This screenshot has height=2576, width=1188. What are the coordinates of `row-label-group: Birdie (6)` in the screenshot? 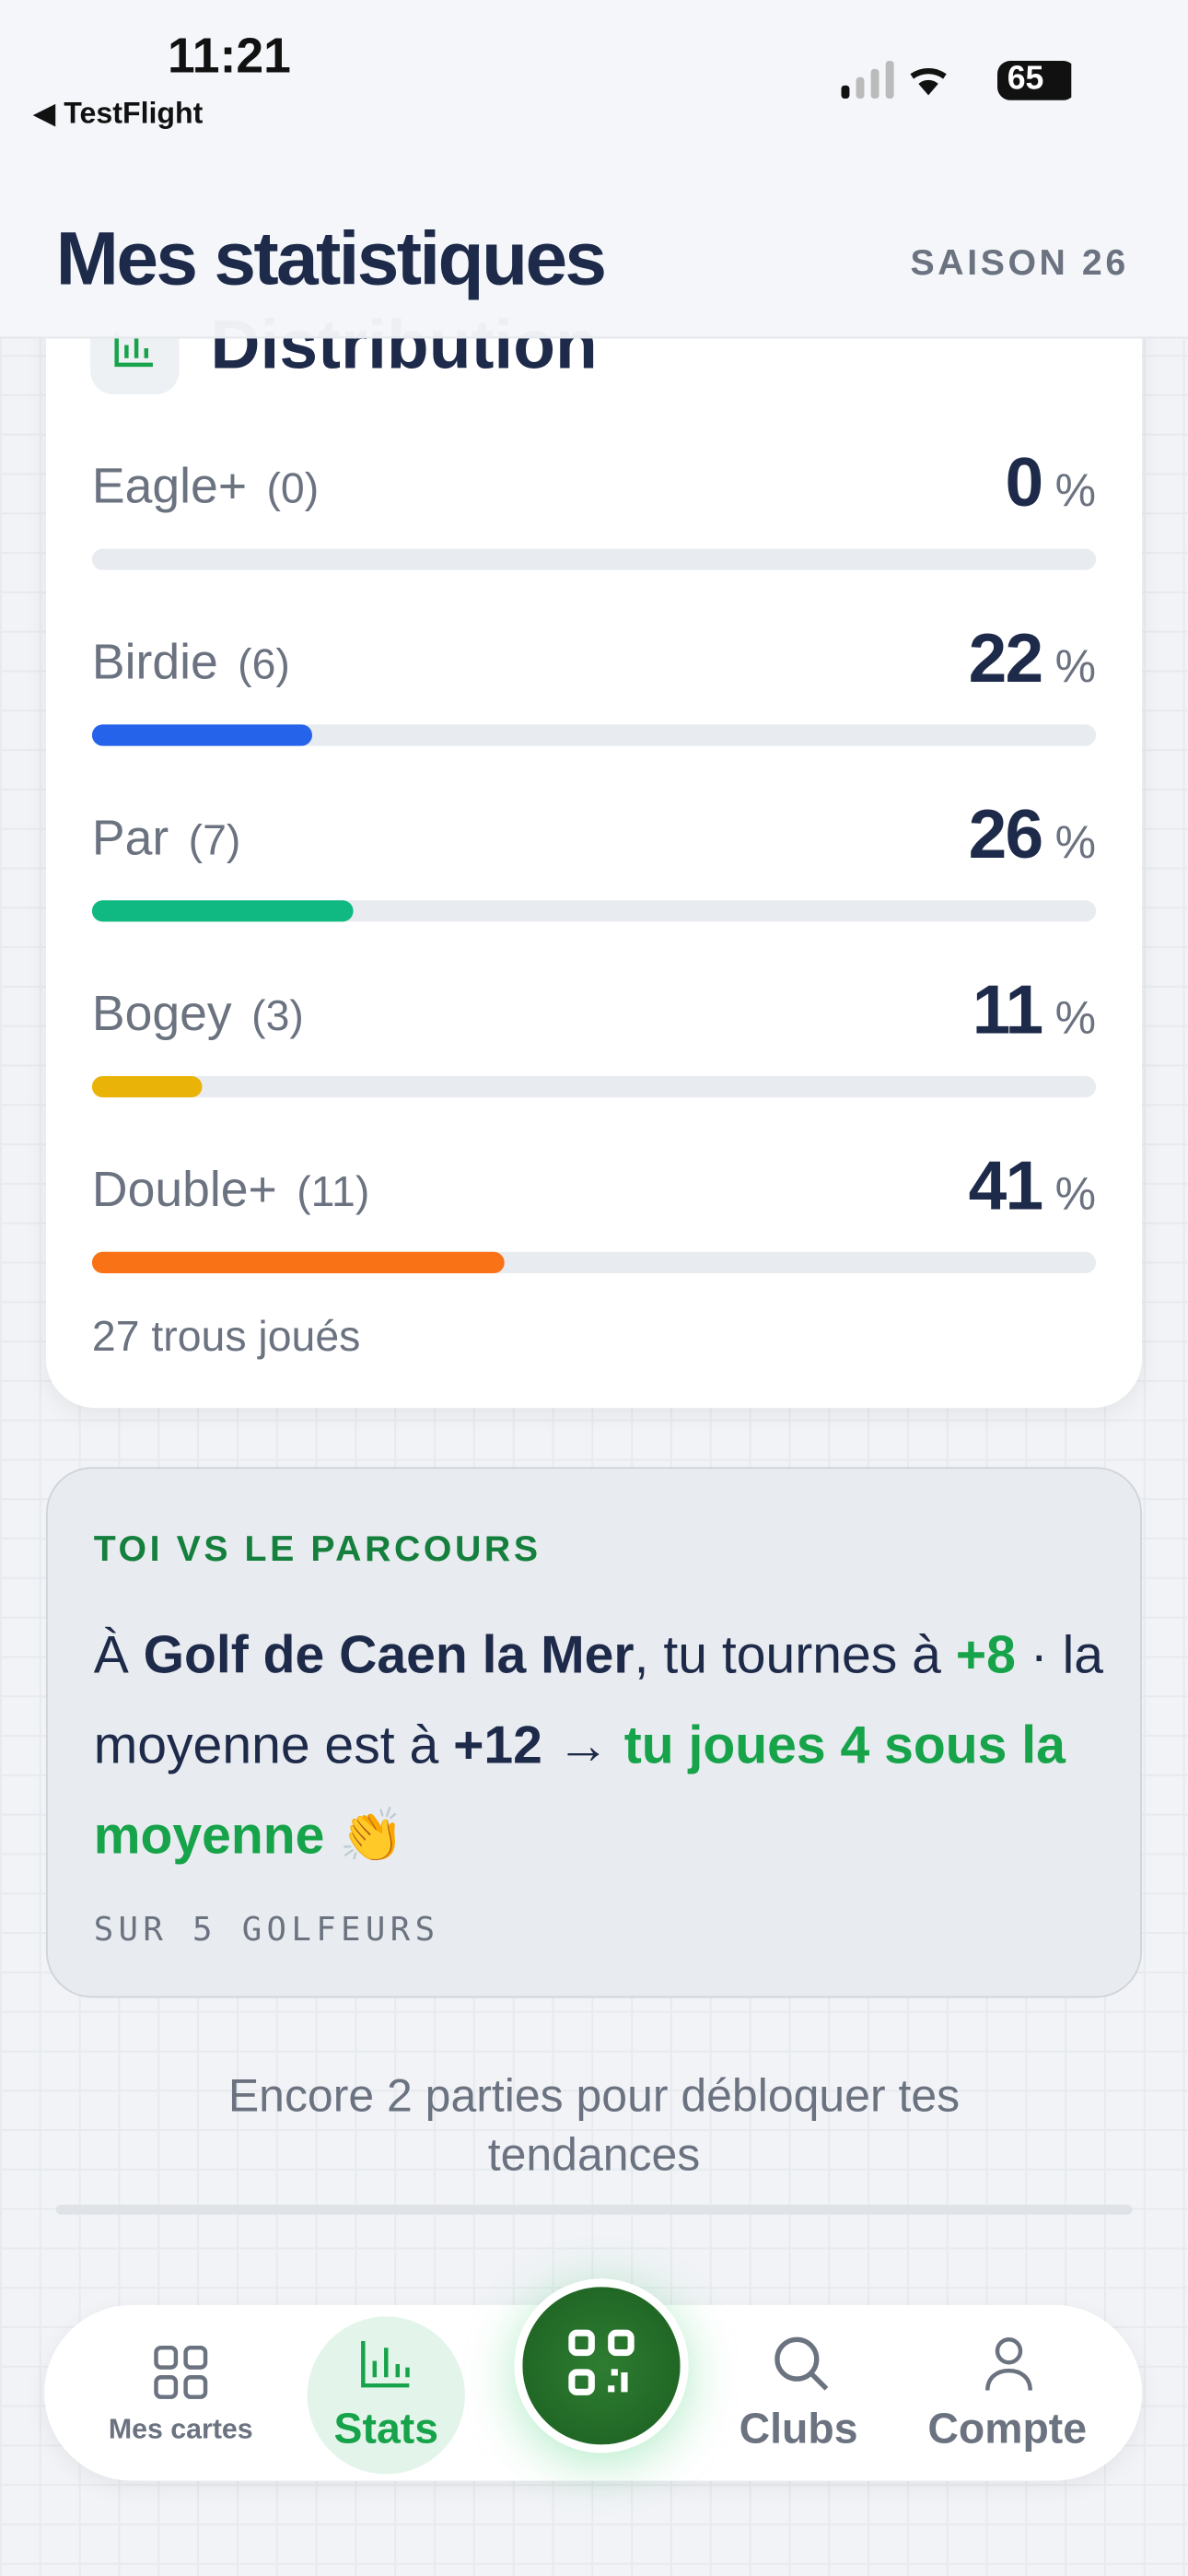 It's located at (191, 664).